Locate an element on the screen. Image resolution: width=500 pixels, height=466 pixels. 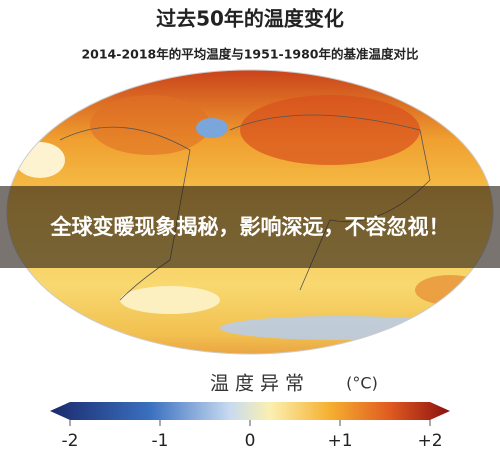
legend-tick-label: +2 is located at coordinates (429, 441).